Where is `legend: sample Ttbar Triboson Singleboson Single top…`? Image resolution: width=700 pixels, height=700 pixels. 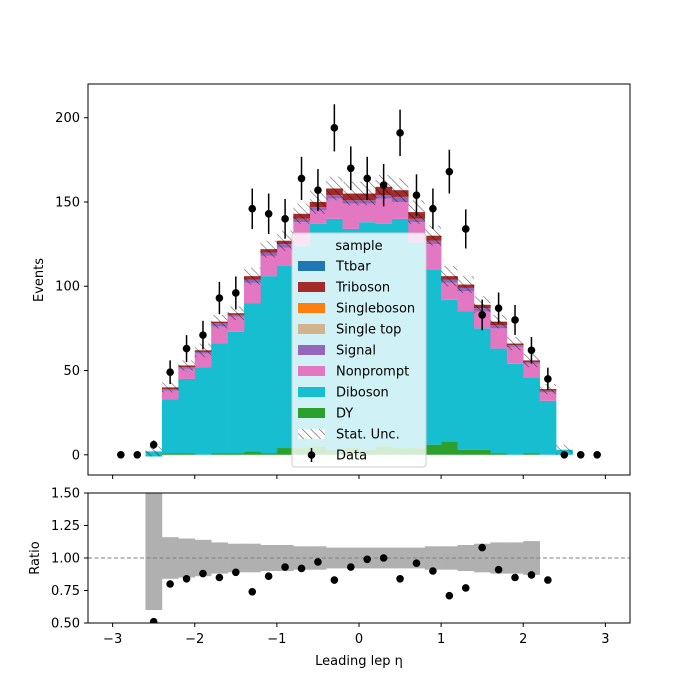
legend: sample Ttbar Triboson Singleboson Single top… is located at coordinates (359, 350).